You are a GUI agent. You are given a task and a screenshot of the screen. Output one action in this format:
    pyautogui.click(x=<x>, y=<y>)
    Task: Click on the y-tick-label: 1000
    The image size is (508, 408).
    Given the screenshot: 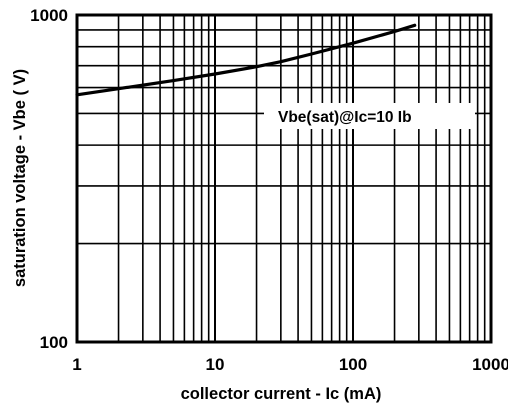 What is the action you would take?
    pyautogui.click(x=49, y=15)
    